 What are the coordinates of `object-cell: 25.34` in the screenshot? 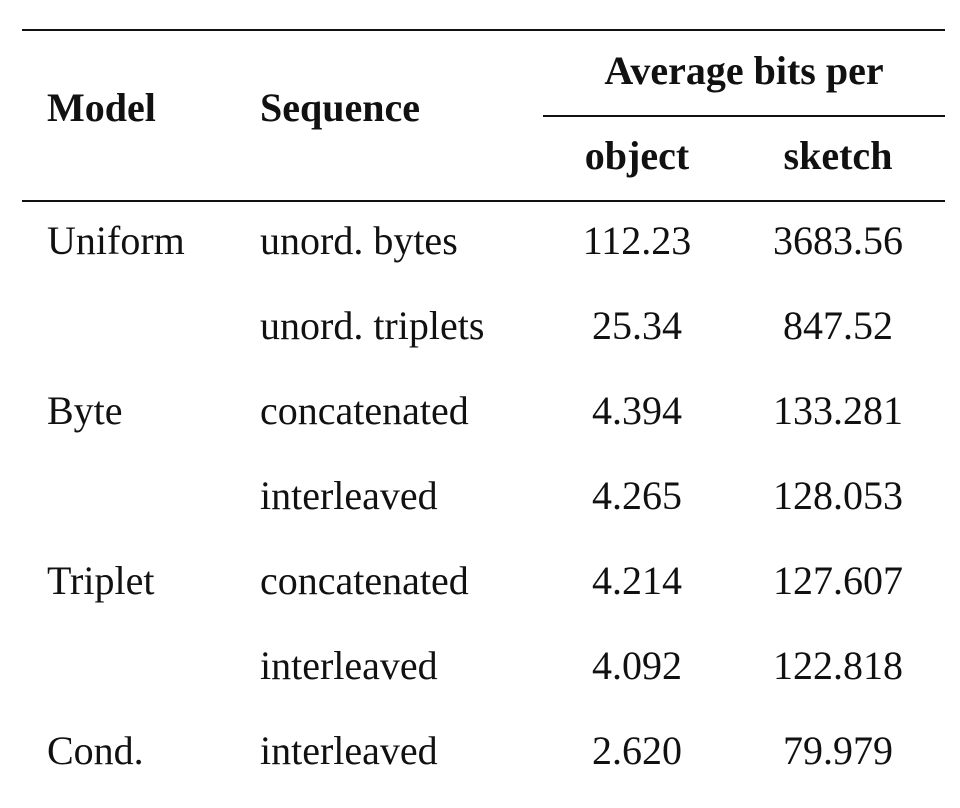 It's located at (637, 325).